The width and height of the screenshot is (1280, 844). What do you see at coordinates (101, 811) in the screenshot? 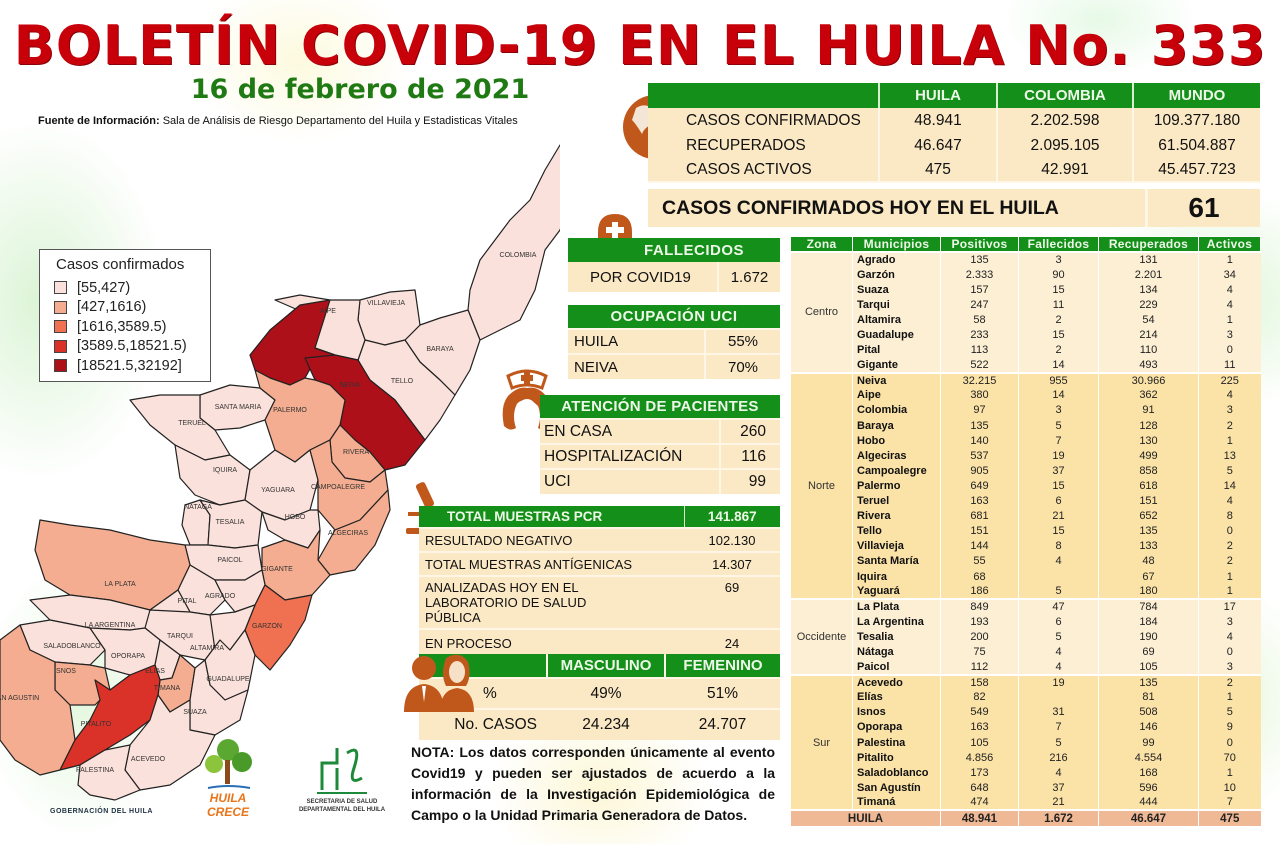
I see `gobernacion-logo: GOBERNACIÓN DEL HUILA` at bounding box center [101, 811].